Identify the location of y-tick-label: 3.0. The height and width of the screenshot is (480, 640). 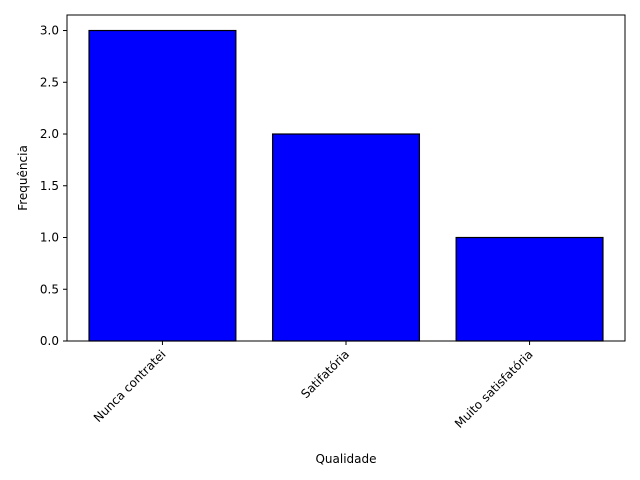
(49, 31).